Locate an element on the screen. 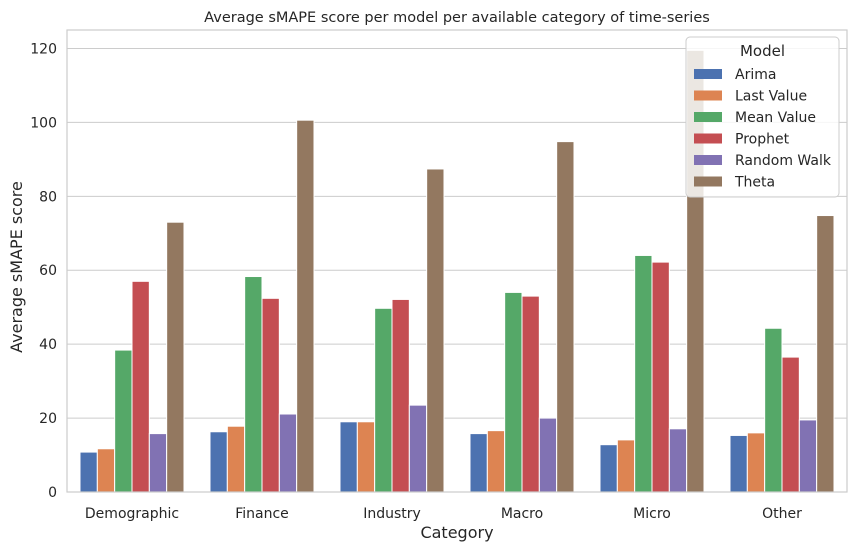 The width and height of the screenshot is (854, 550). y-tick-labels: 0 20 40 60 80 100 120 is located at coordinates (43, 271).